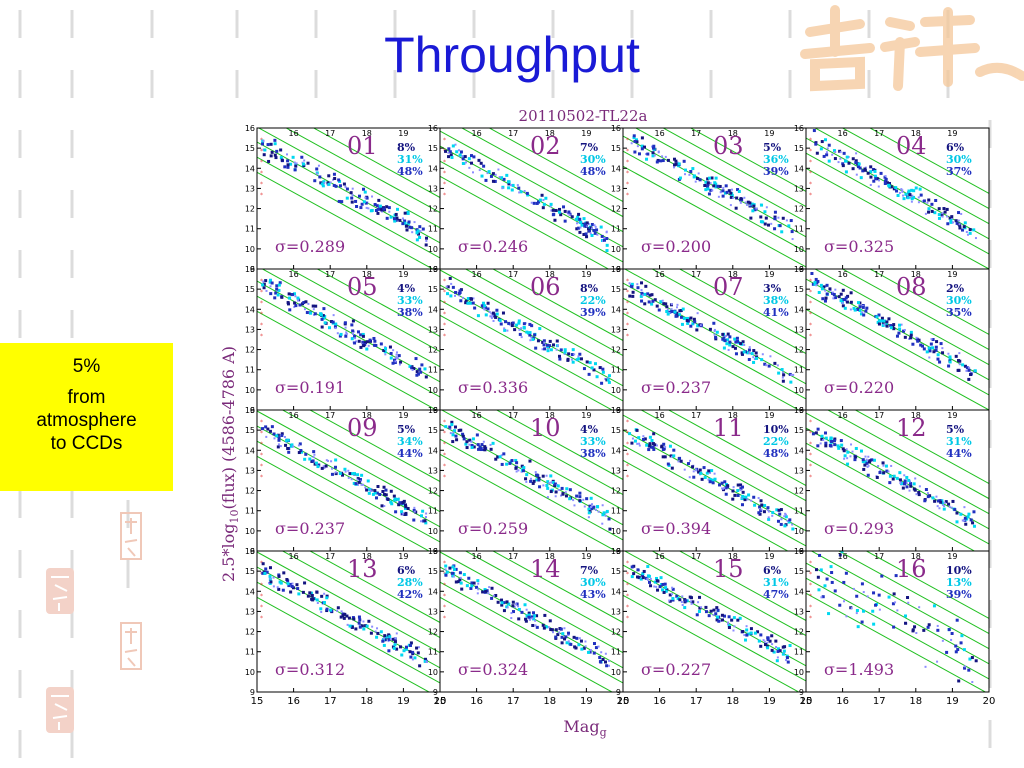 The image size is (1024, 768). I want to click on pct-label-blue: 37%, so click(959, 171).